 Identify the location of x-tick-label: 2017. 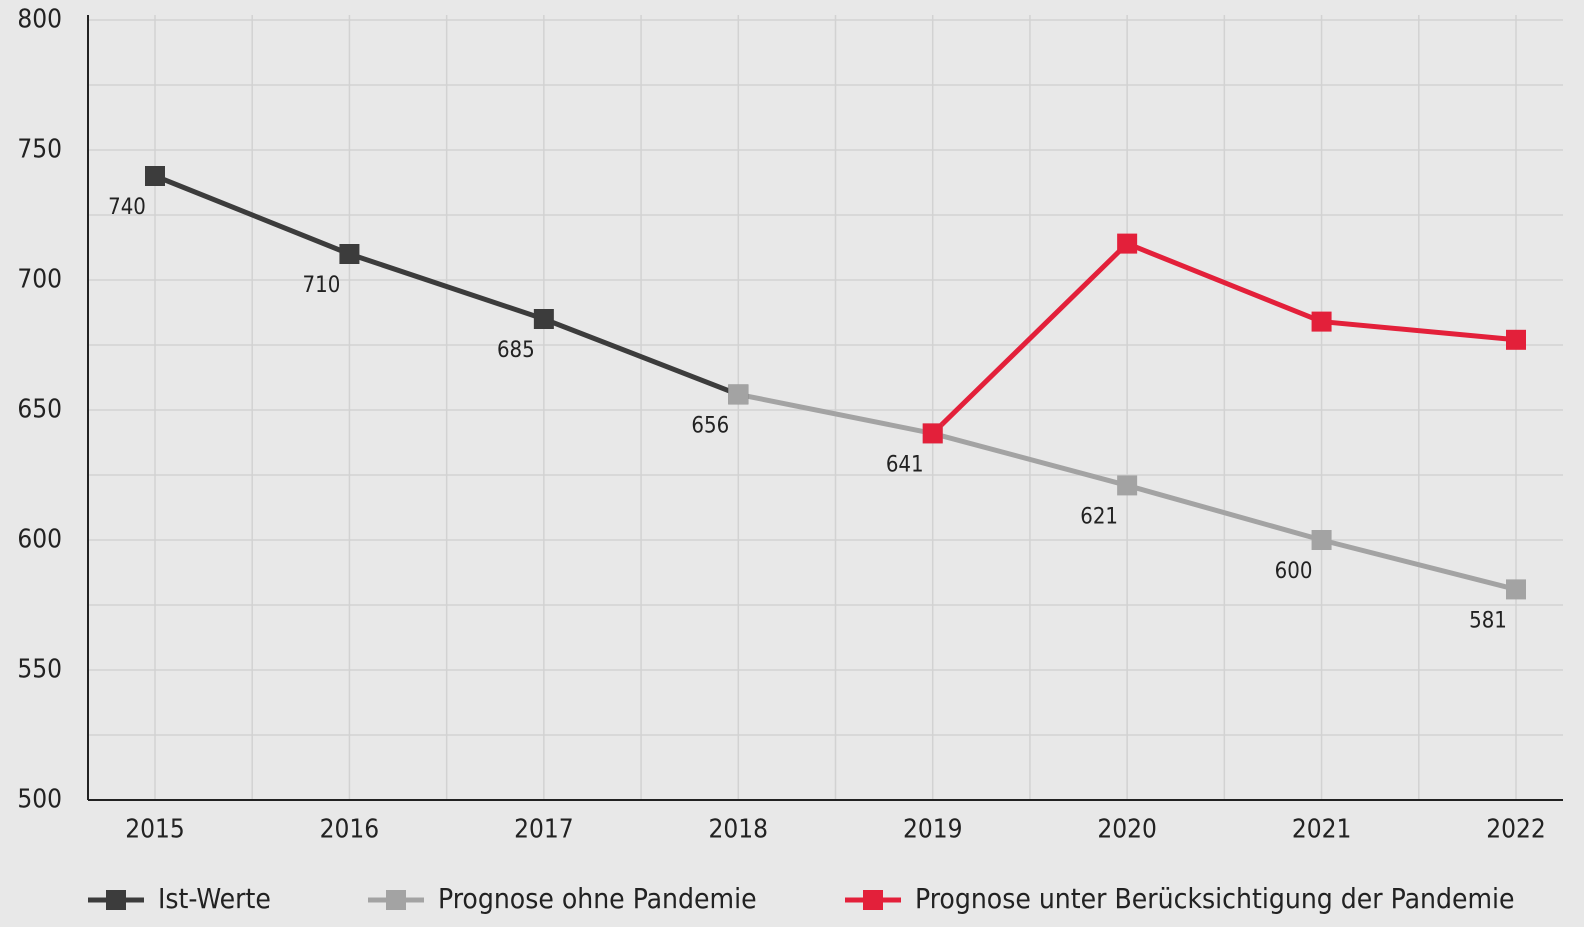
(544, 830).